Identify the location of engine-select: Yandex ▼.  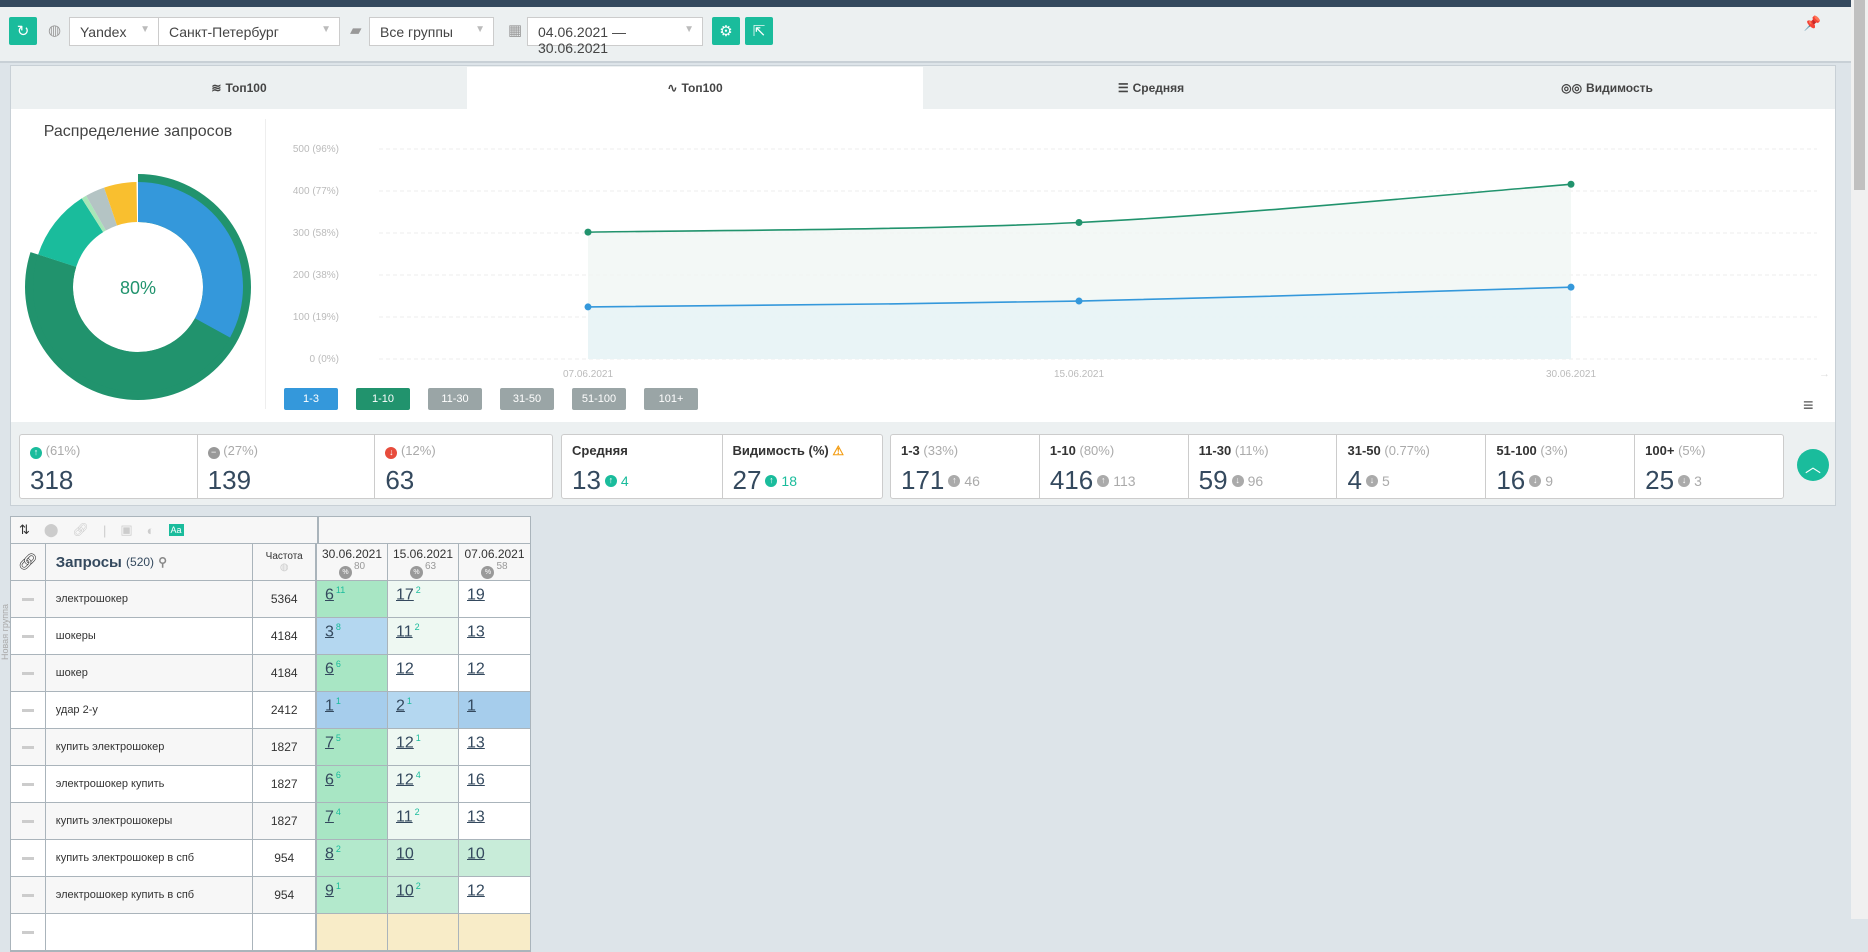
(114, 31).